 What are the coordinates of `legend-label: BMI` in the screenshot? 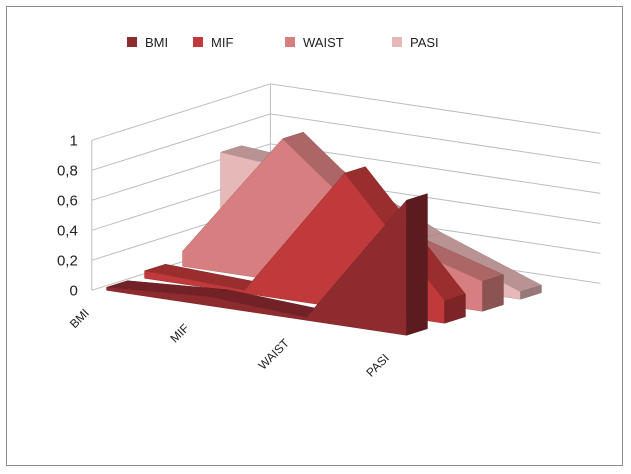 It's located at (156, 42).